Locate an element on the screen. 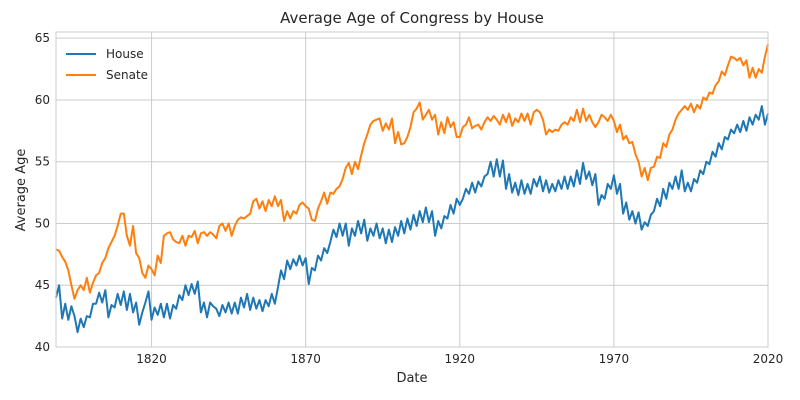 The image size is (800, 400). chart-title: Average Age of Congress by House is located at coordinates (412, 18).